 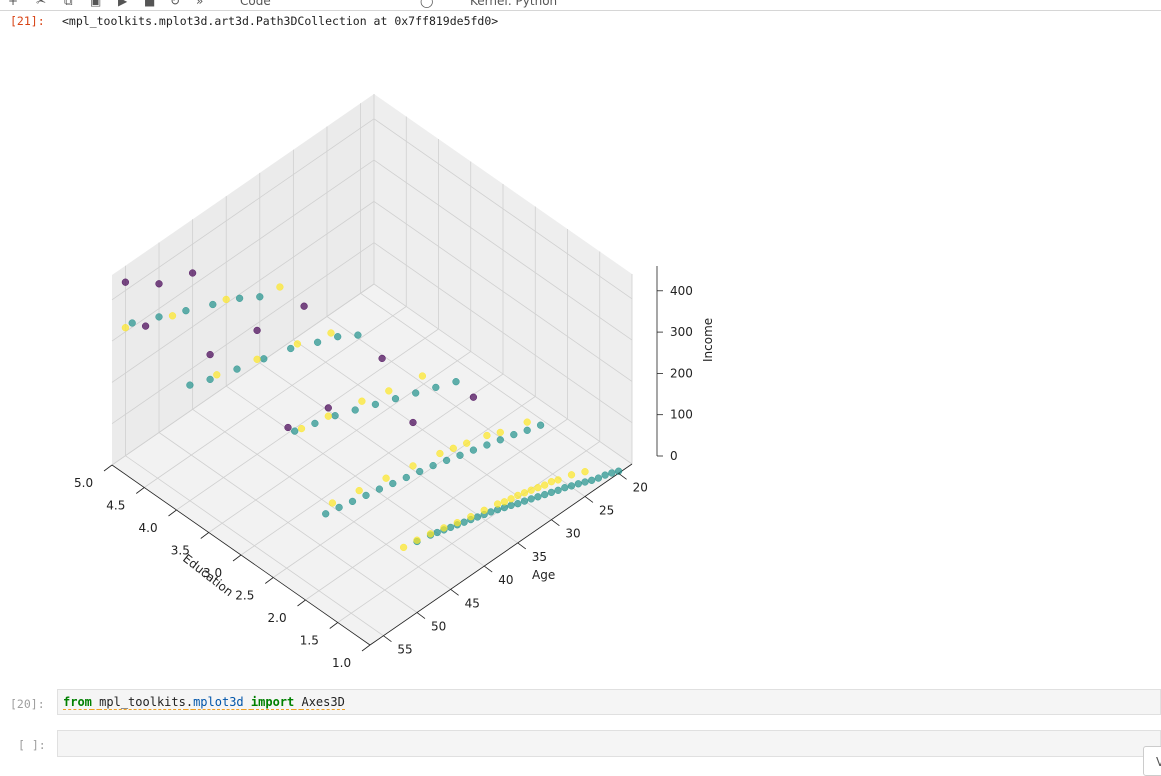 I want to click on cell-type-select: Code, so click(x=255, y=4).